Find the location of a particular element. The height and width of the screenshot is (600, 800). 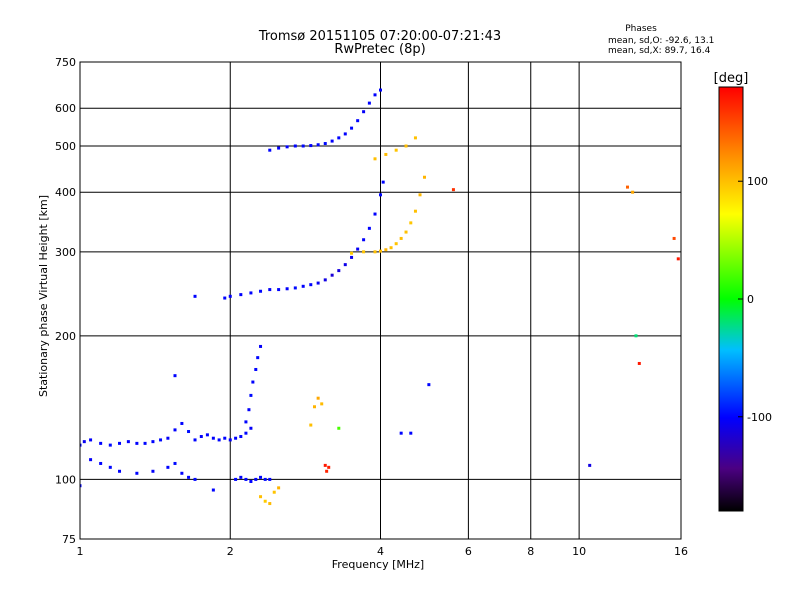

x-tick-label: 2 is located at coordinates (230, 551).